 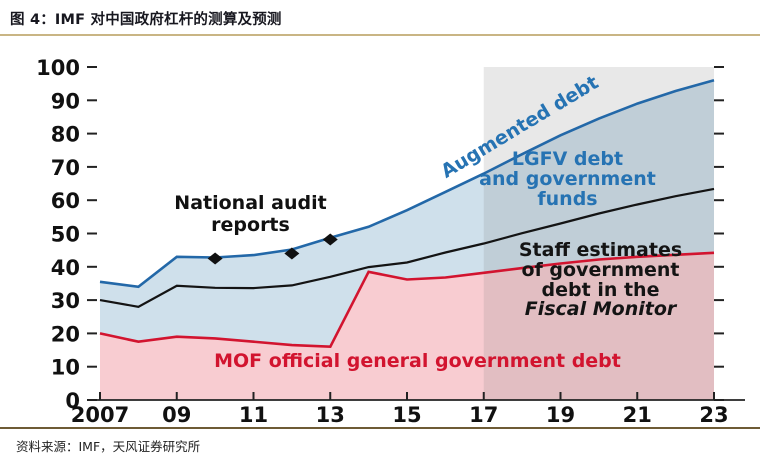 I want to click on figure-title: 图 4：IMF 对中国政府杠杆的测算及预测, so click(x=146, y=20).